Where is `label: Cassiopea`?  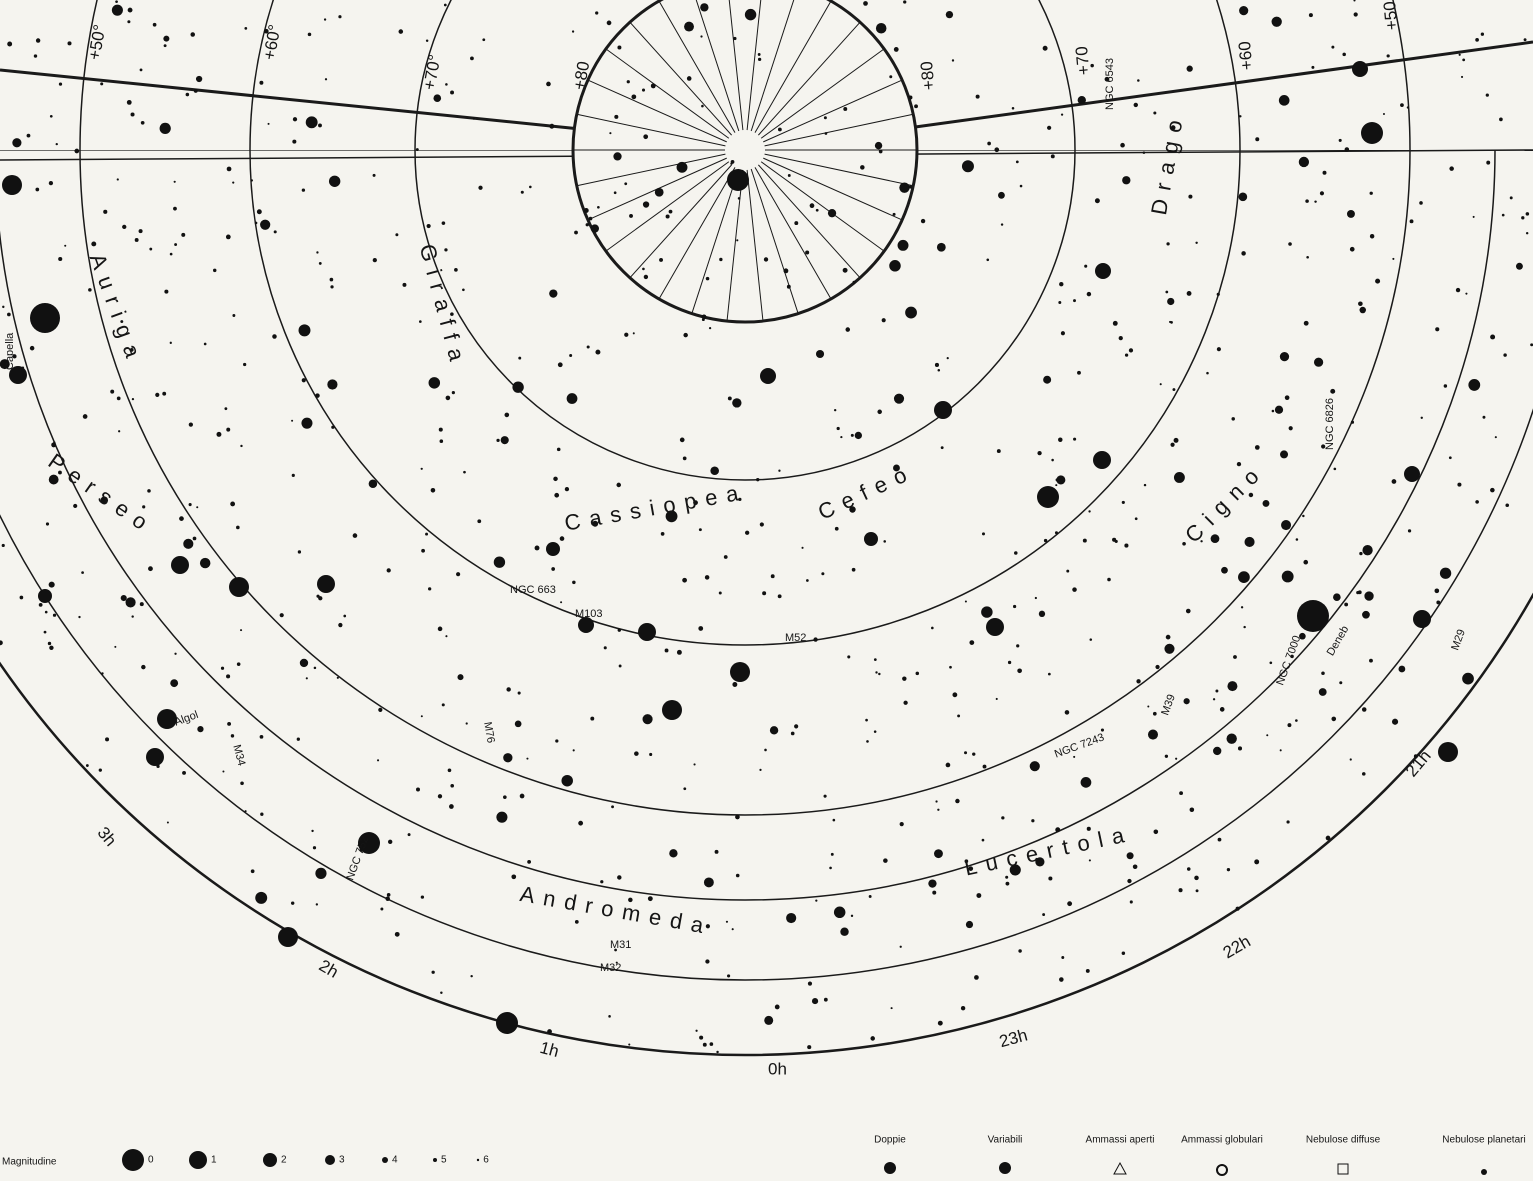
label: Cassiopea is located at coordinates (656, 507).